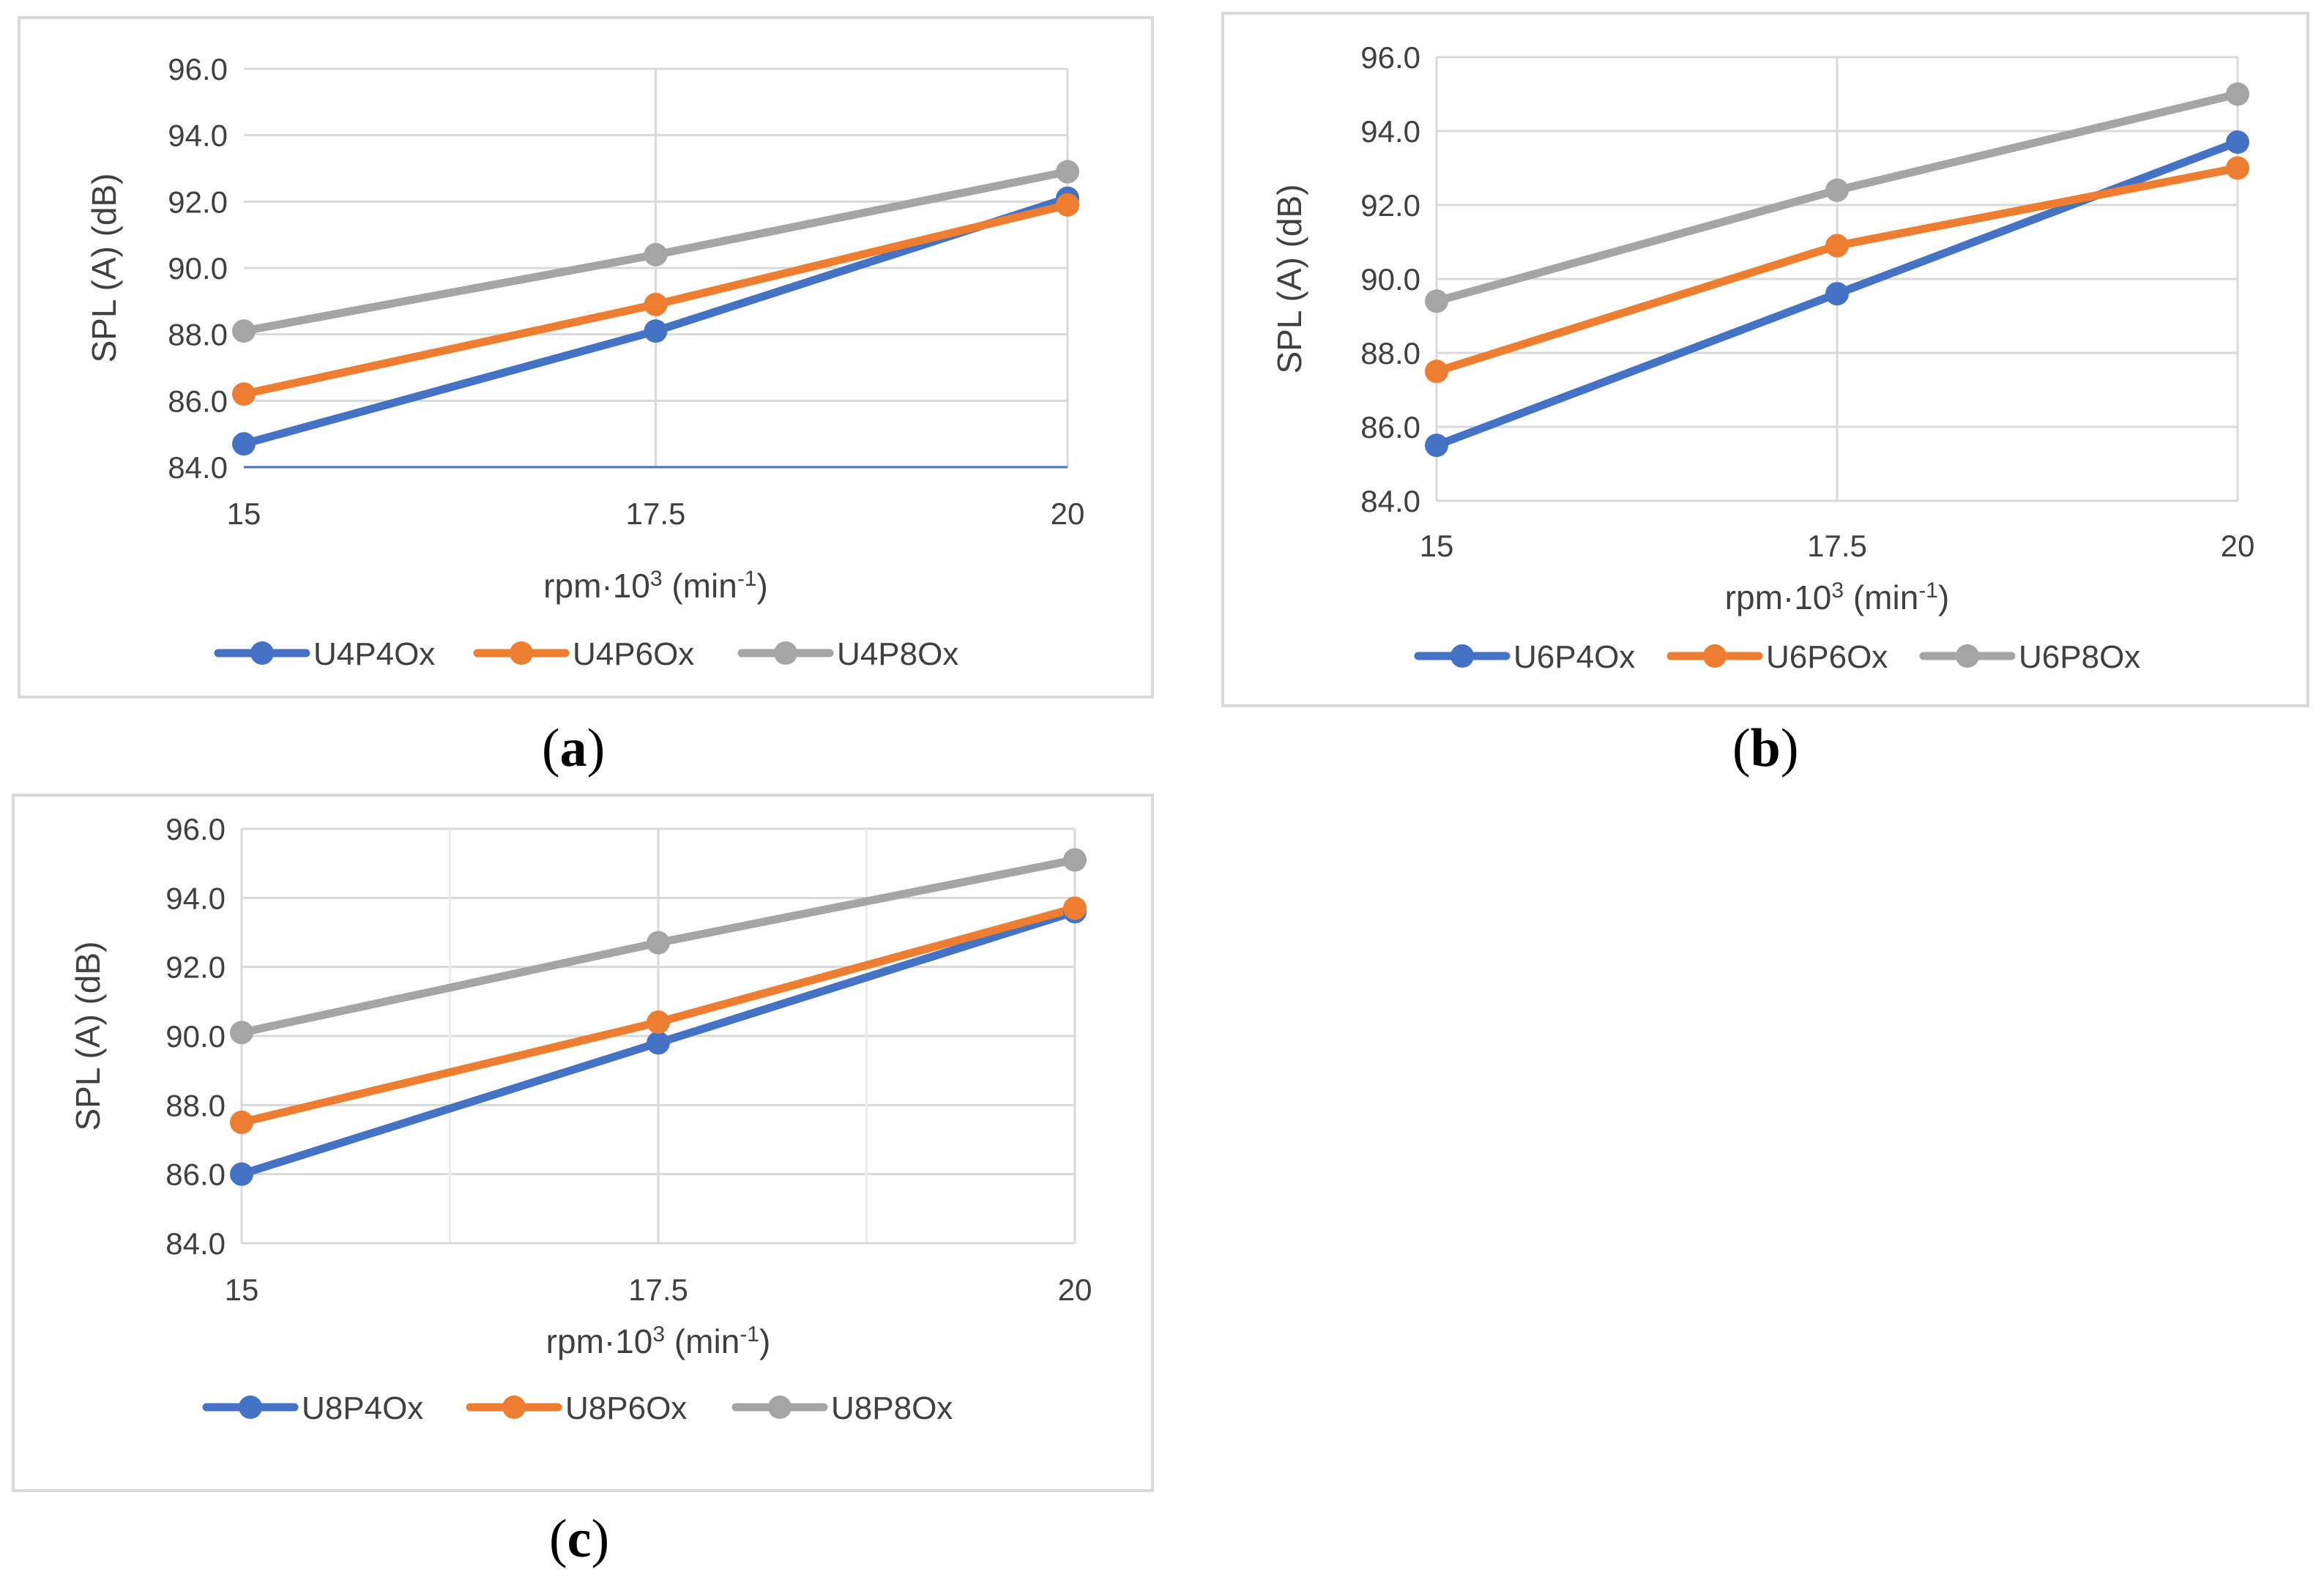  Describe the element at coordinates (362, 1408) in the screenshot. I see `legend-label-u8p4ox: U8P4Ox` at that location.